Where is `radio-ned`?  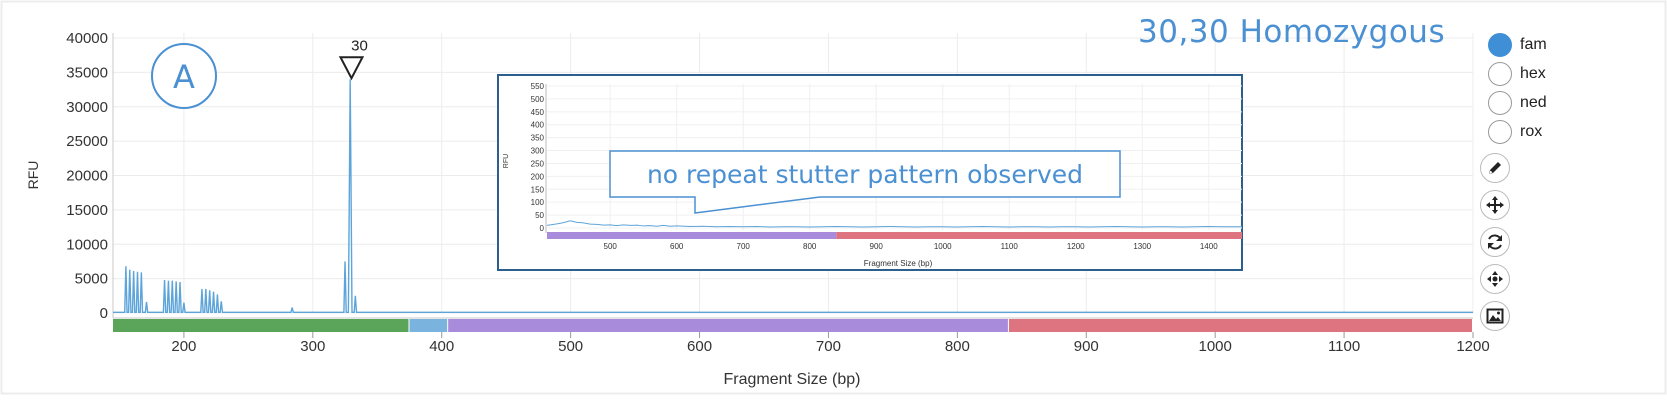 radio-ned is located at coordinates (1500, 102).